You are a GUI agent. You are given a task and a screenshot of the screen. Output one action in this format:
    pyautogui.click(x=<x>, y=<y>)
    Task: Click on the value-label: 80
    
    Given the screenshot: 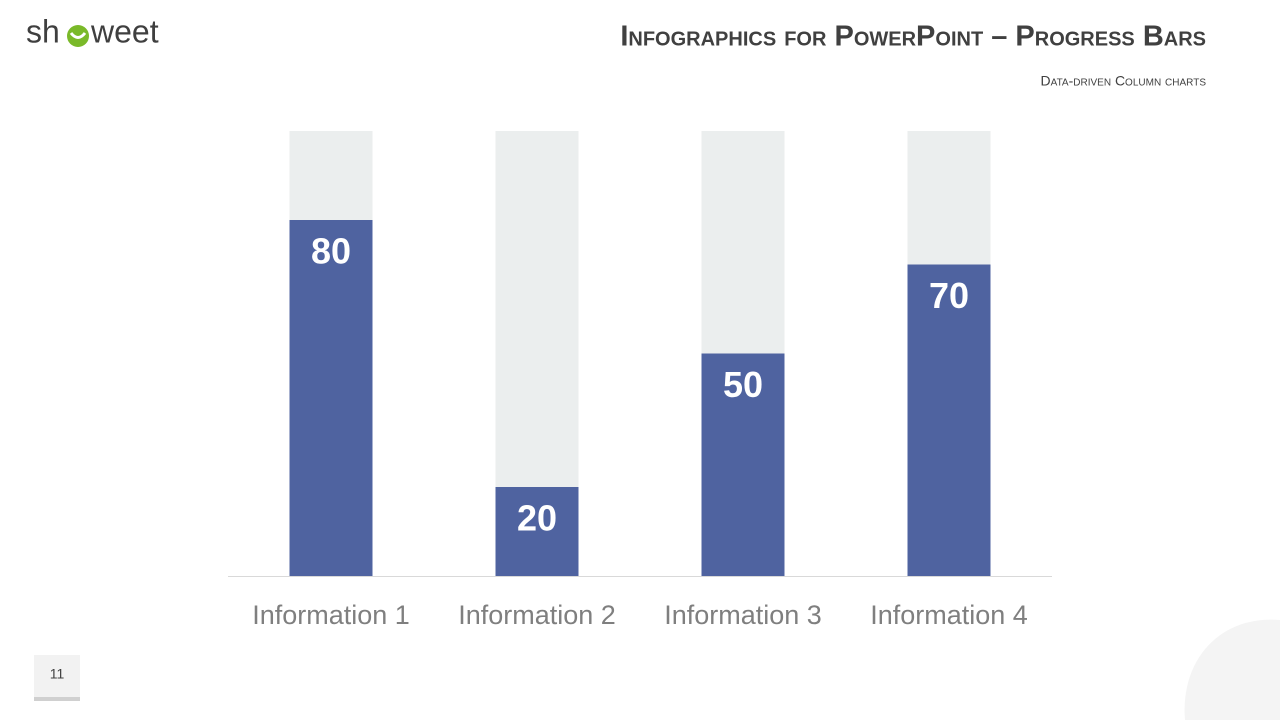 What is the action you would take?
    pyautogui.click(x=331, y=251)
    